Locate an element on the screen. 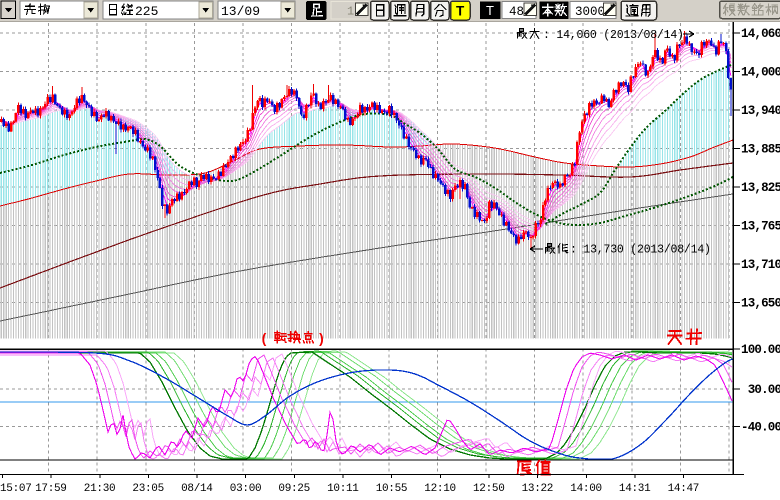 This screenshot has height=500, width=780. svg-text: 1 is located at coordinates (350, 12).